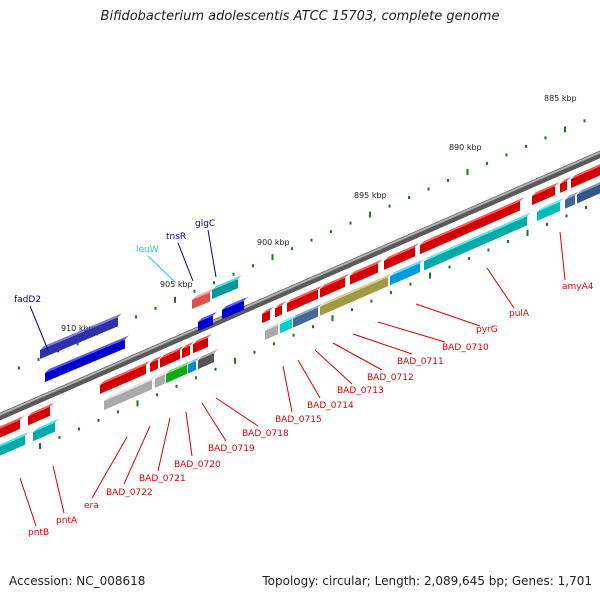 The width and height of the screenshot is (600, 600). I want to click on gene-label-BAD_0714: BAD_0714, so click(330, 406).